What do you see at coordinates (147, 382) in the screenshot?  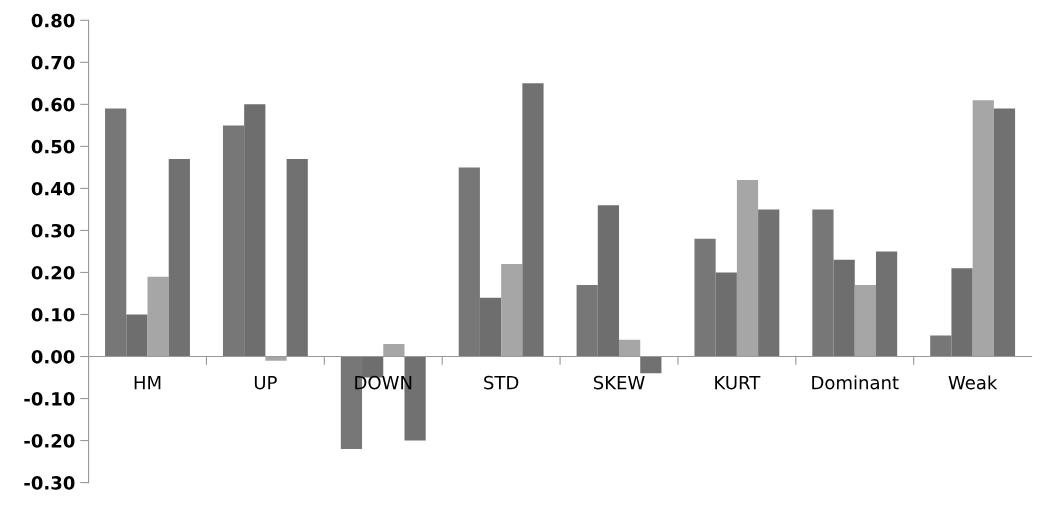 I see `x-tick-label: HM` at bounding box center [147, 382].